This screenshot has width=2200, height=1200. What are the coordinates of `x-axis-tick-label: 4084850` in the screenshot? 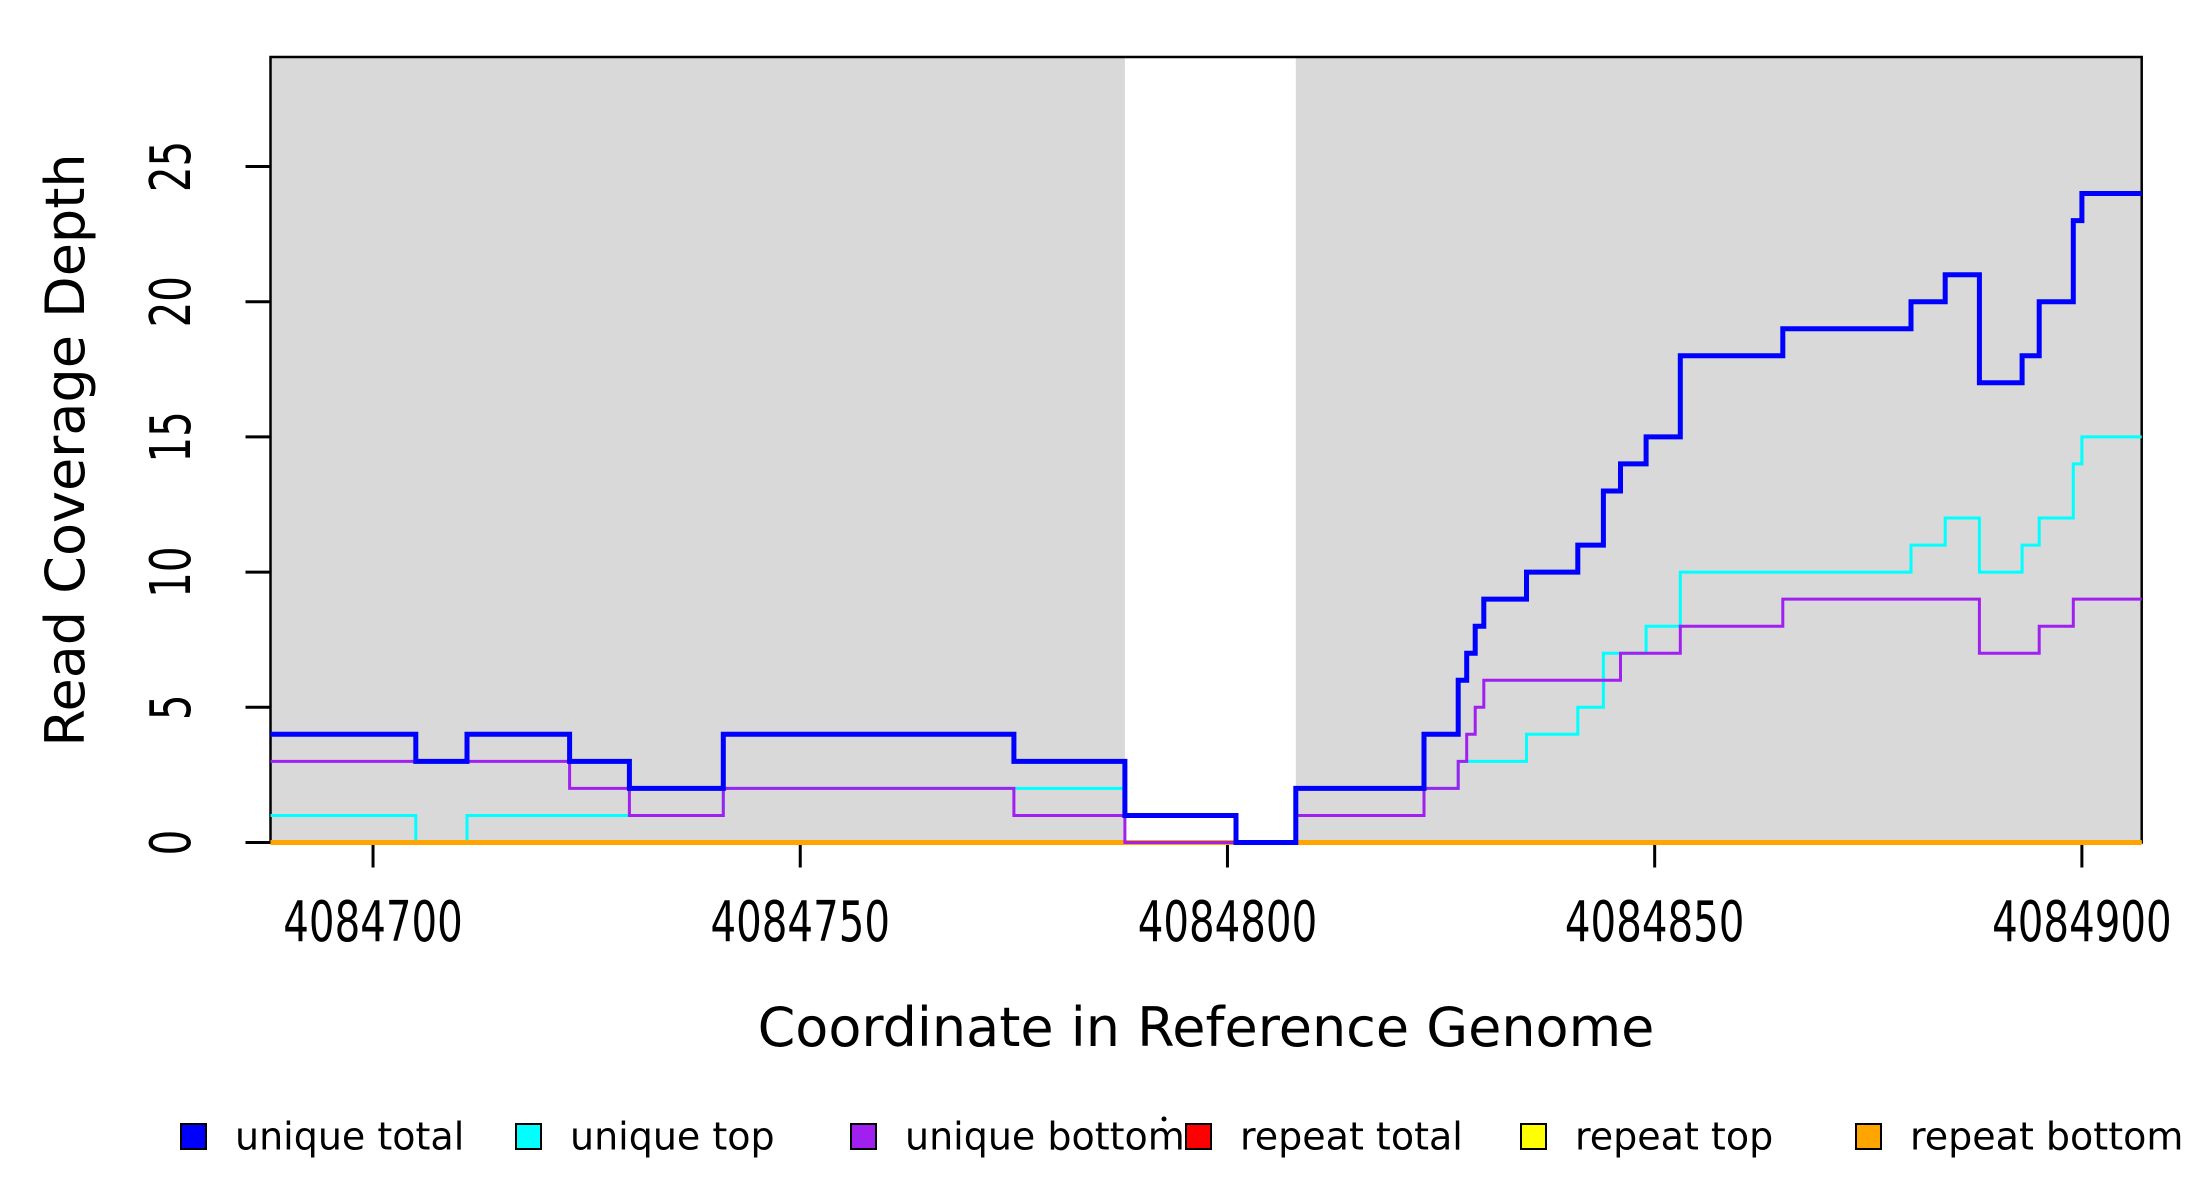 It's located at (1655, 921).